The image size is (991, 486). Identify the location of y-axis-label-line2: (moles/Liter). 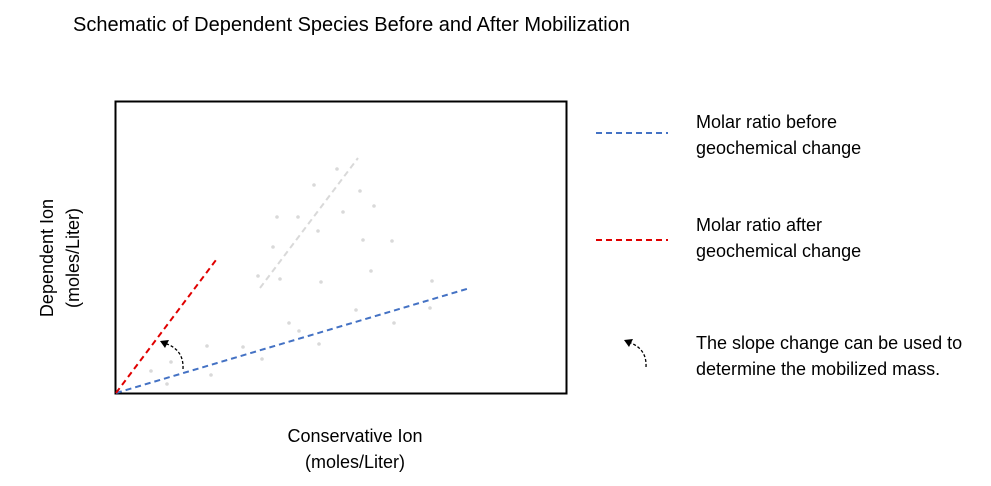
(73, 258).